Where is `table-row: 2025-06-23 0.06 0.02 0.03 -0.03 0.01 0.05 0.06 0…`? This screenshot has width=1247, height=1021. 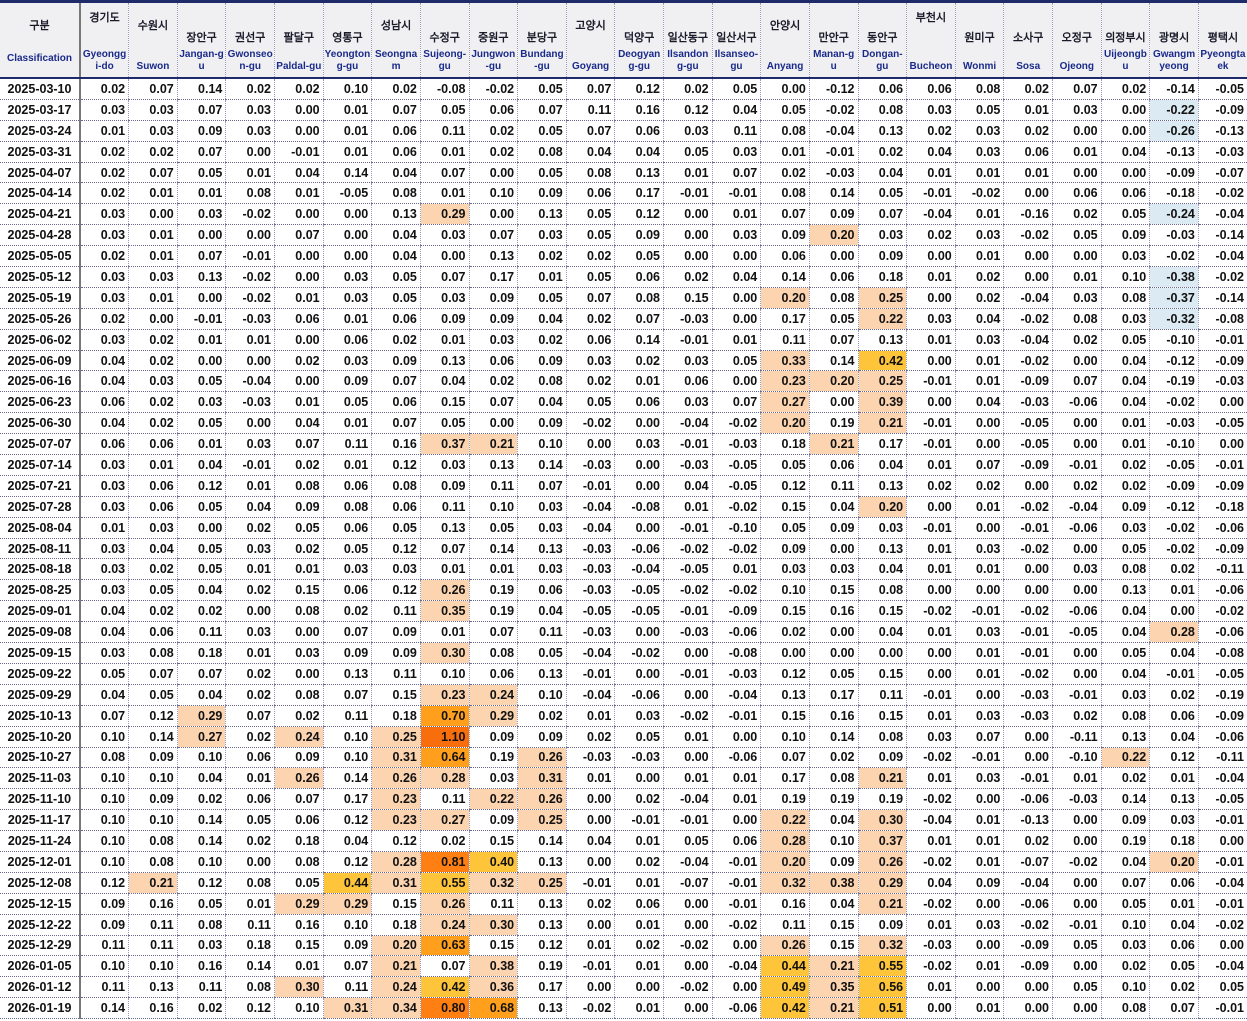 table-row: 2025-06-23 0.06 0.02 0.03 -0.03 0.01 0.05 0.06 0… is located at coordinates (623, 402).